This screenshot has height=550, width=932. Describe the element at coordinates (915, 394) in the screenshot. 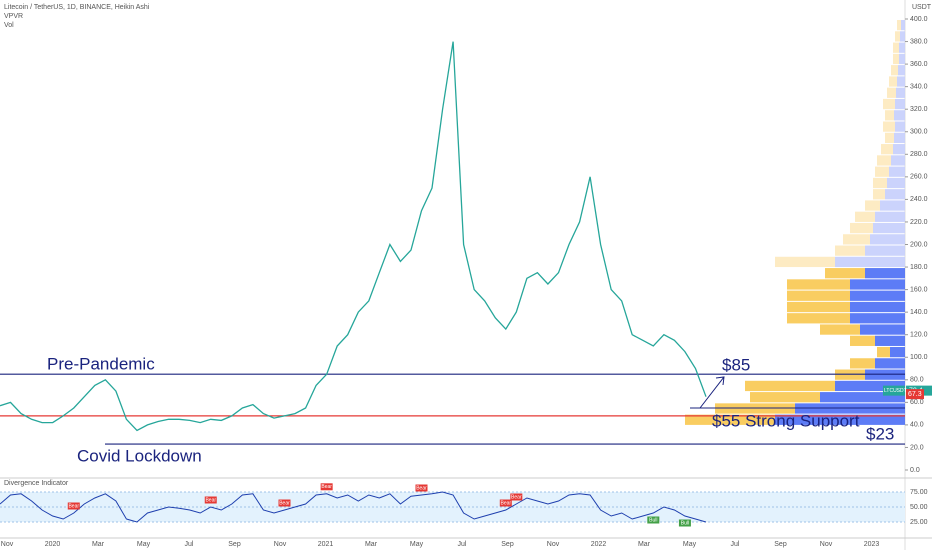

I see `marker-price-tag` at that location.